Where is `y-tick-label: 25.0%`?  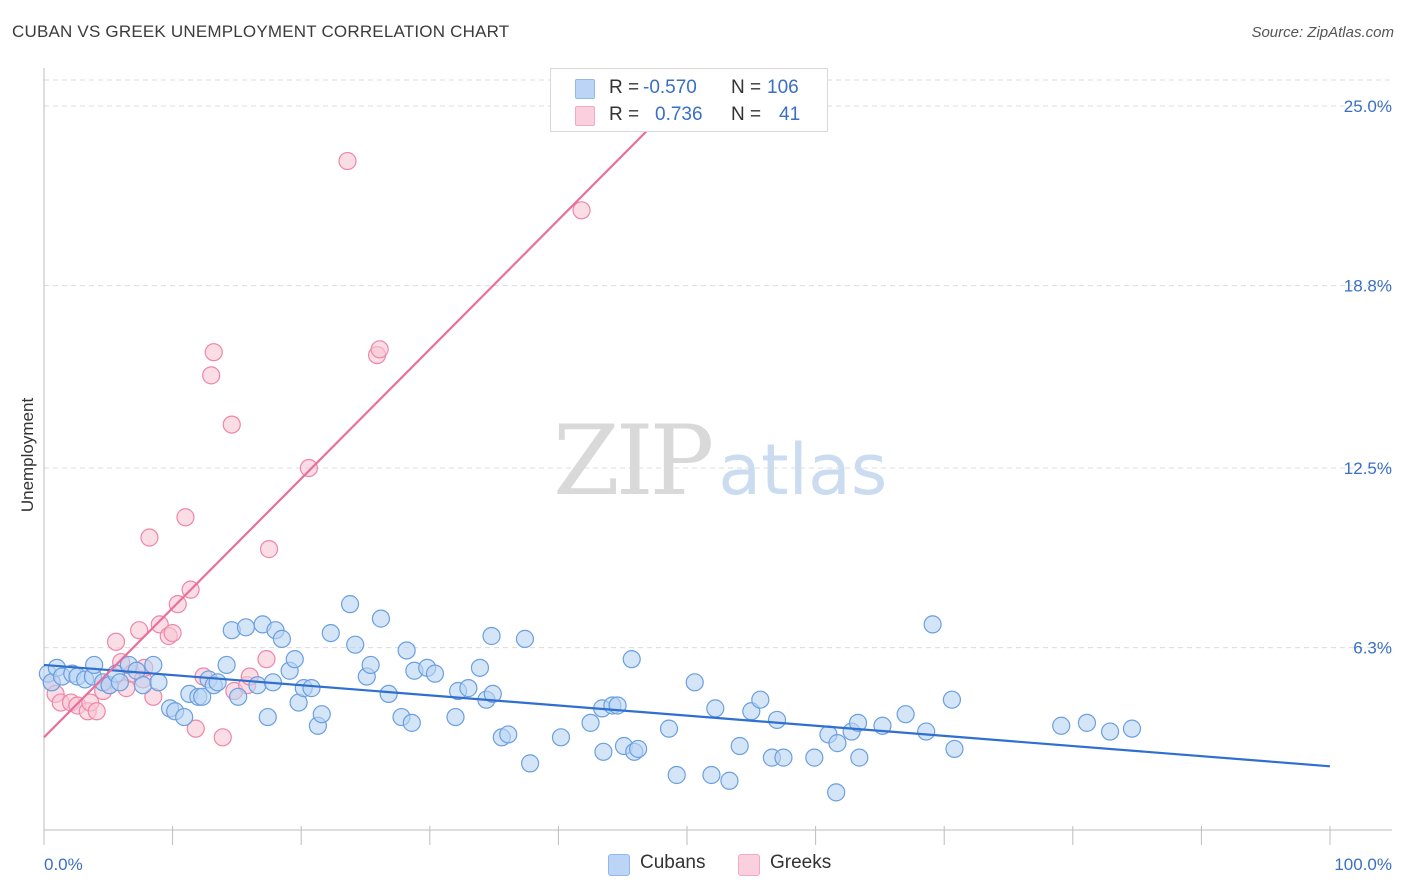
y-tick-label: 25.0% is located at coordinates (1368, 106).